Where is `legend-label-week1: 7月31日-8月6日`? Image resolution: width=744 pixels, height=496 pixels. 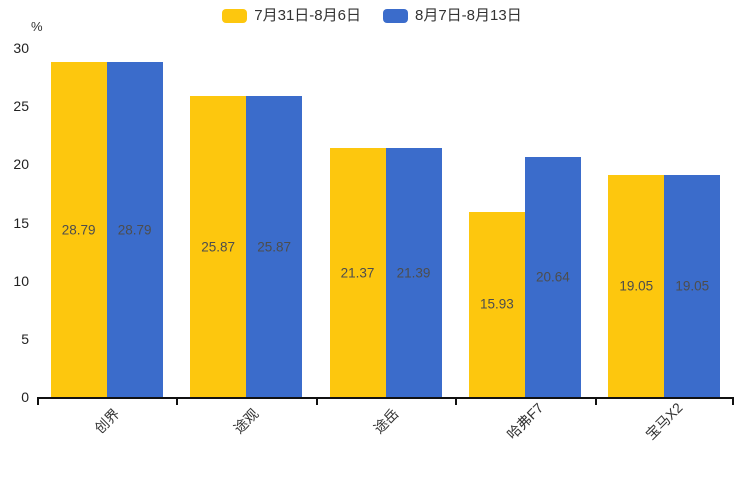 legend-label-week1: 7月31日-8月6日 is located at coordinates (307, 15).